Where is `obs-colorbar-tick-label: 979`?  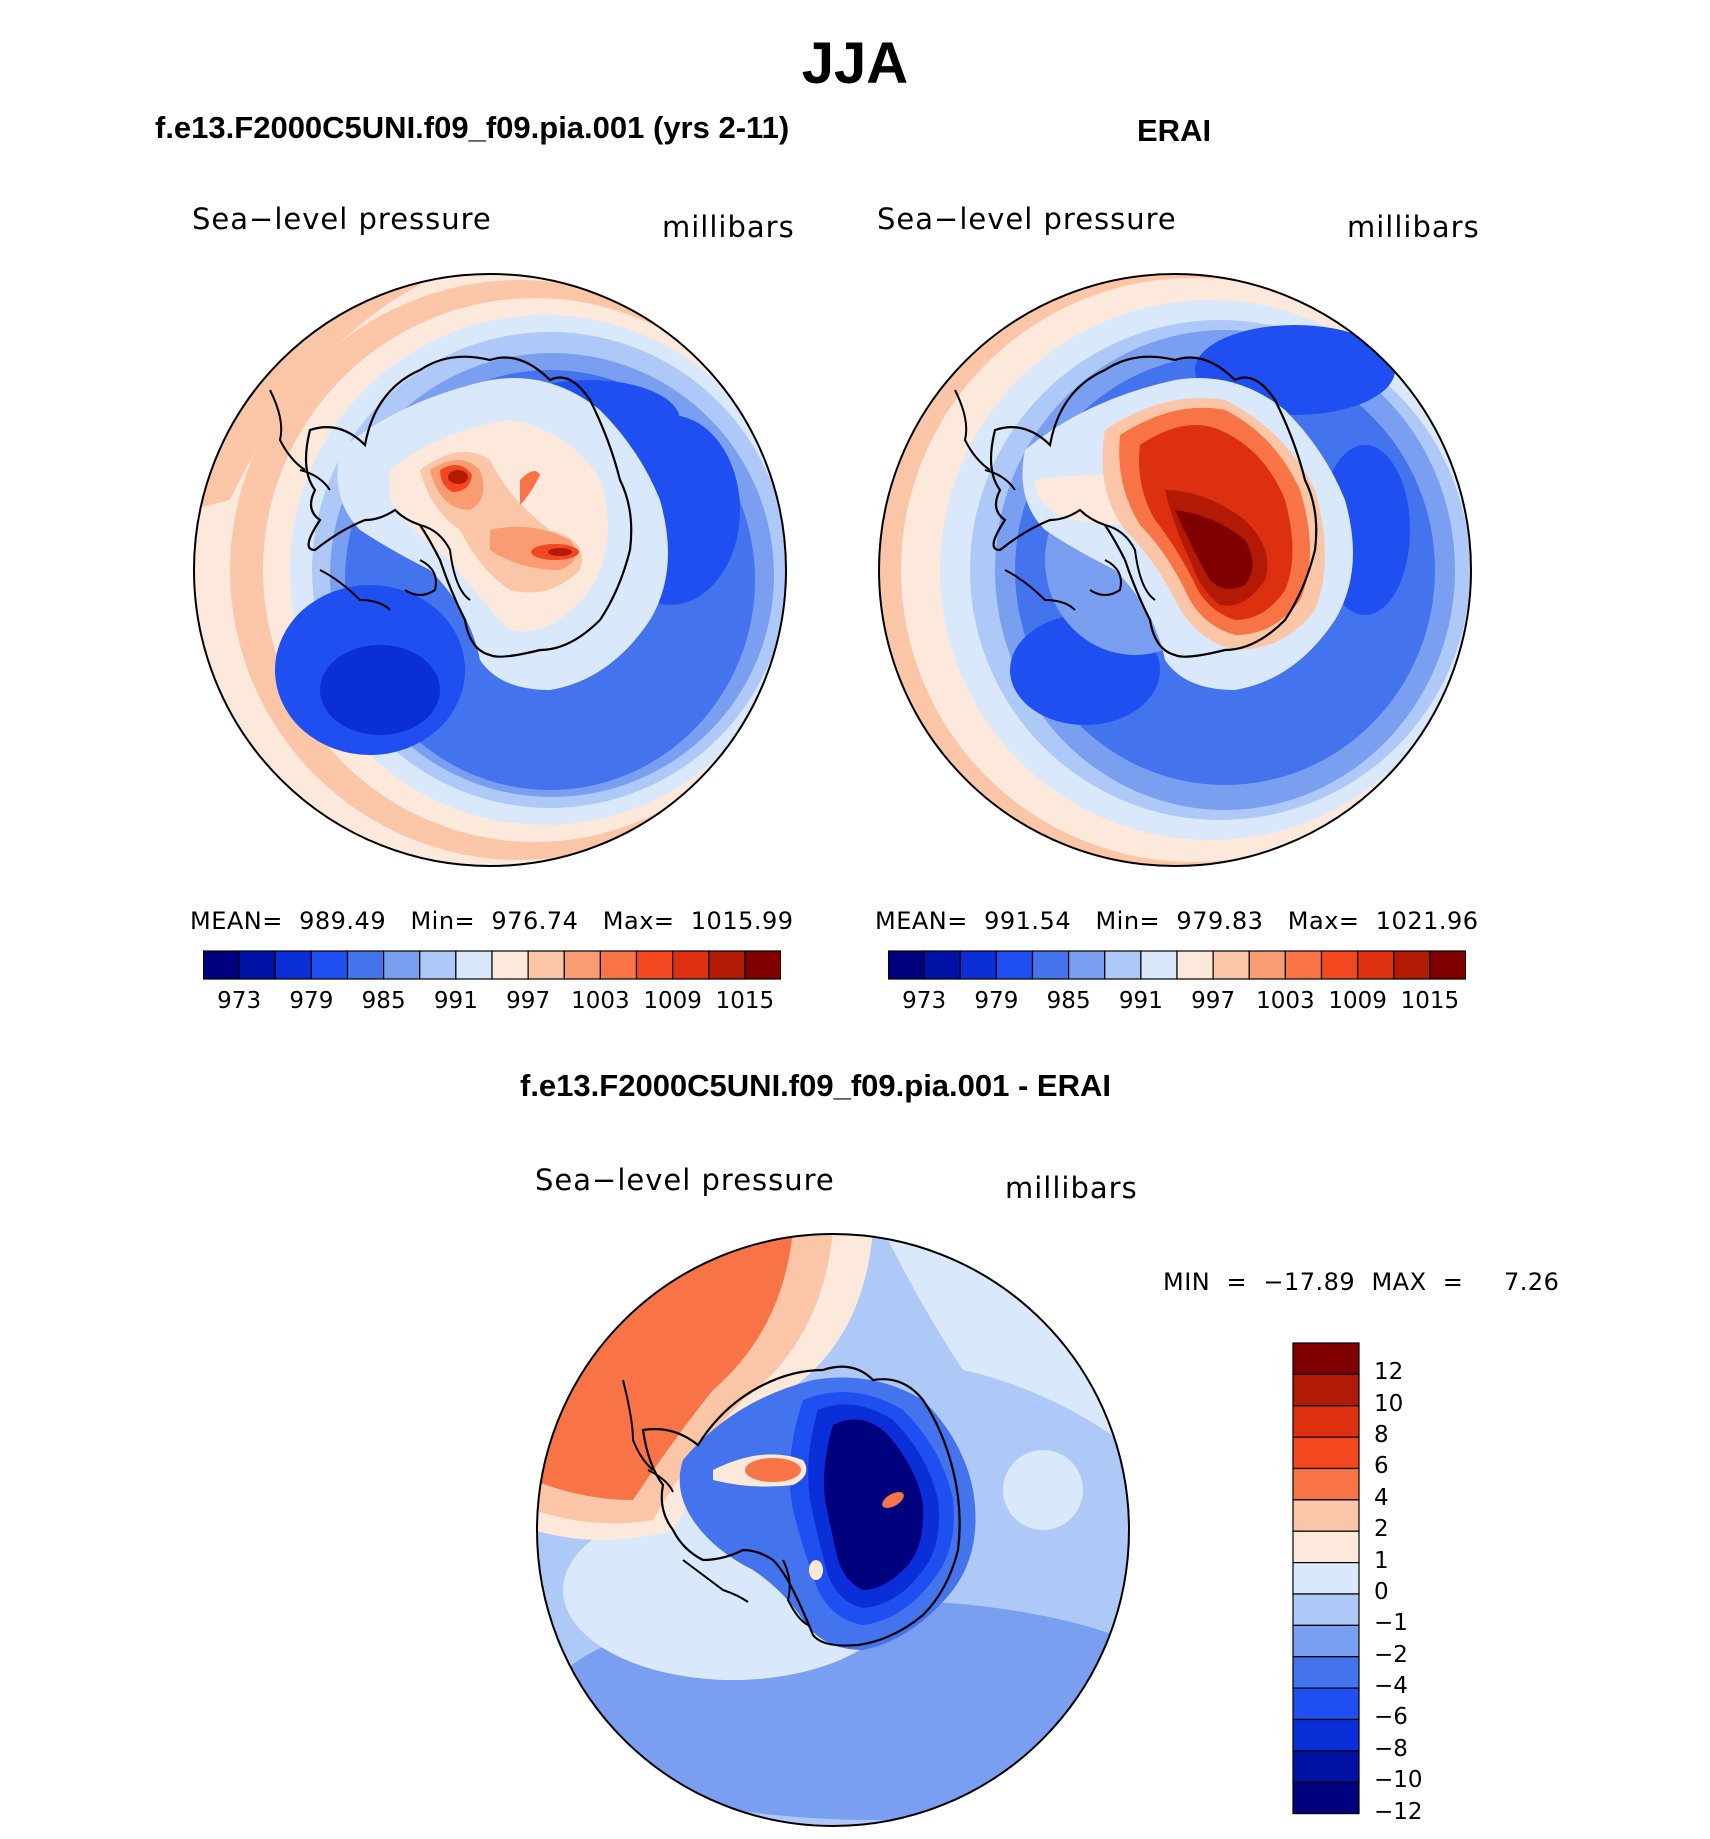 obs-colorbar-tick-label: 979 is located at coordinates (996, 1001).